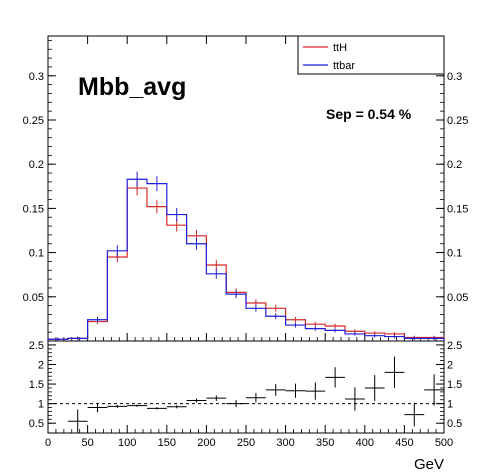 The width and height of the screenshot is (496, 472). What do you see at coordinates (41, 365) in the screenshot?
I see `ratio-y-tick-label-left: 2` at bounding box center [41, 365].